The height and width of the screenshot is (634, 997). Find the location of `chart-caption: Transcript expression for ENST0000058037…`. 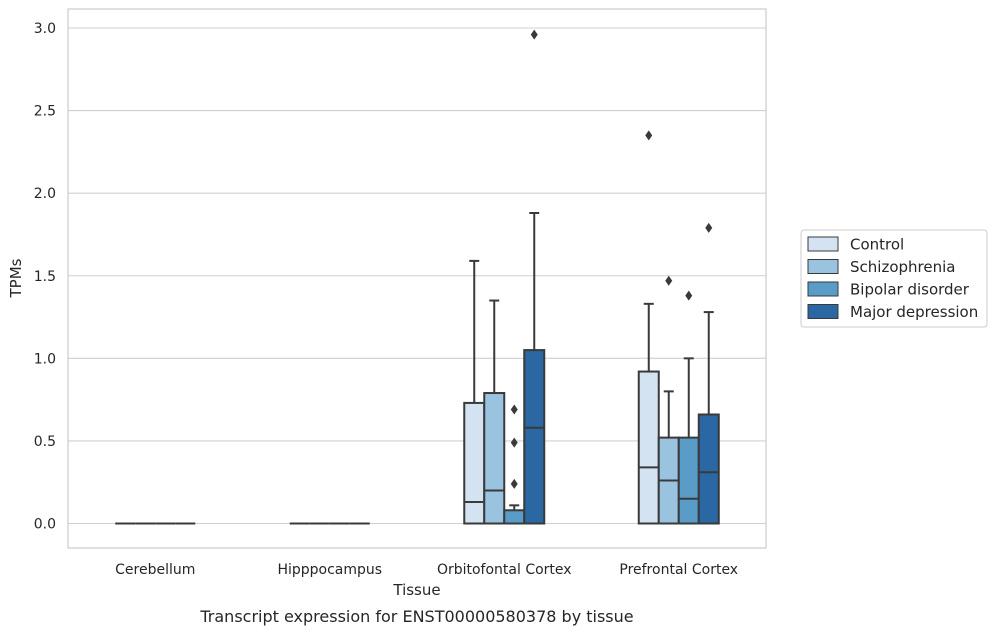

chart-caption: Transcript expression for ENST0000058037… is located at coordinates (416, 616).